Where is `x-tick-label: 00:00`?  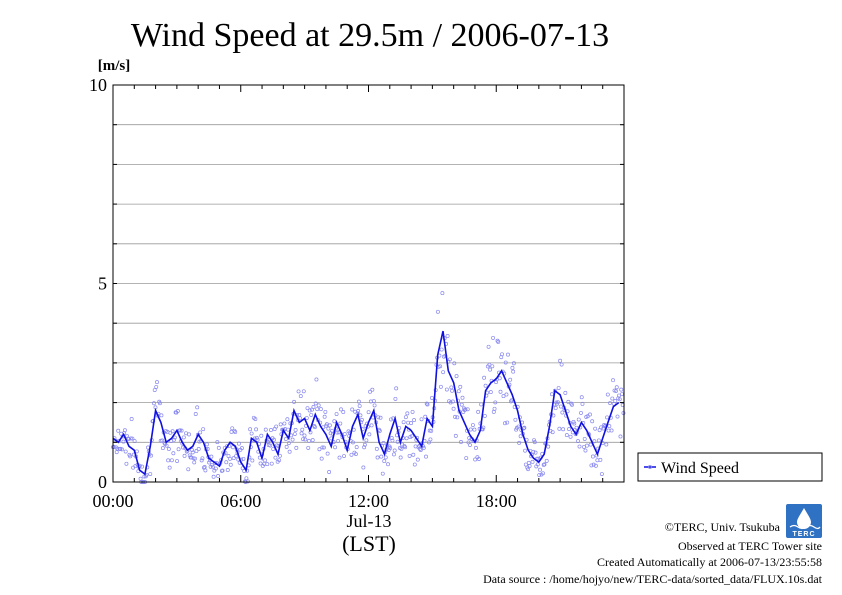
x-tick-label: 00:00 is located at coordinates (112, 501).